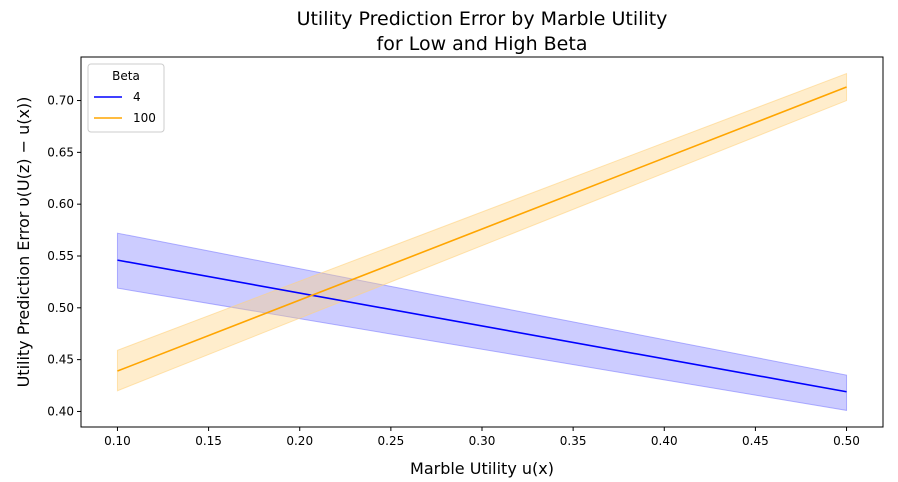 This screenshot has width=898, height=482. Describe the element at coordinates (299, 441) in the screenshot. I see `x-tick-label: 0.20` at that location.